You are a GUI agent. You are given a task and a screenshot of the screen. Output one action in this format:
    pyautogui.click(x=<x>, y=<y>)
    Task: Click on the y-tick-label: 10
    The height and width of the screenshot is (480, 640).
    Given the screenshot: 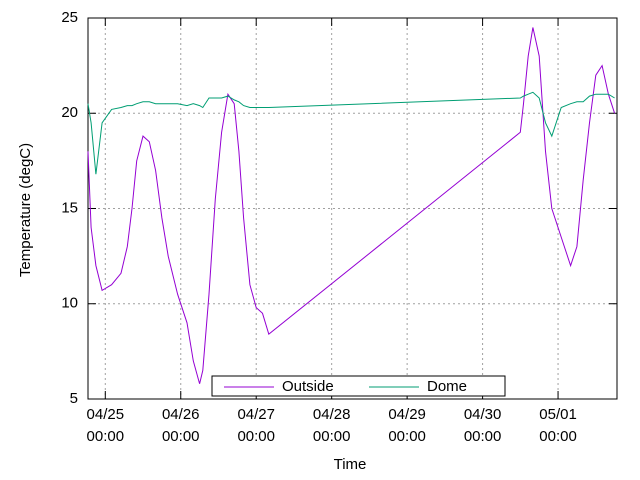 What is the action you would take?
    pyautogui.click(x=69, y=303)
    